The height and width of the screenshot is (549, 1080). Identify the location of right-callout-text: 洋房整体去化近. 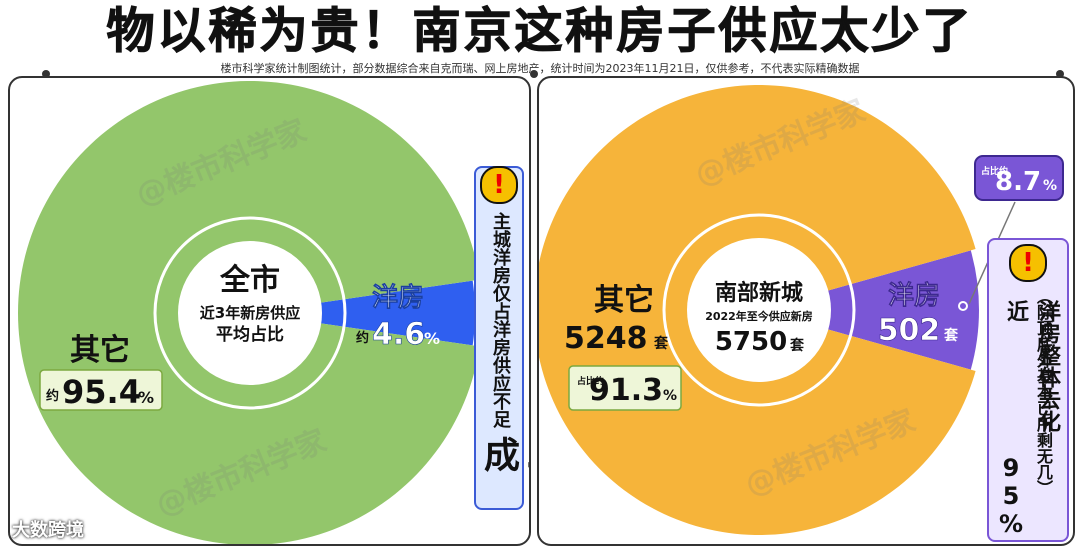
(1031, 366).